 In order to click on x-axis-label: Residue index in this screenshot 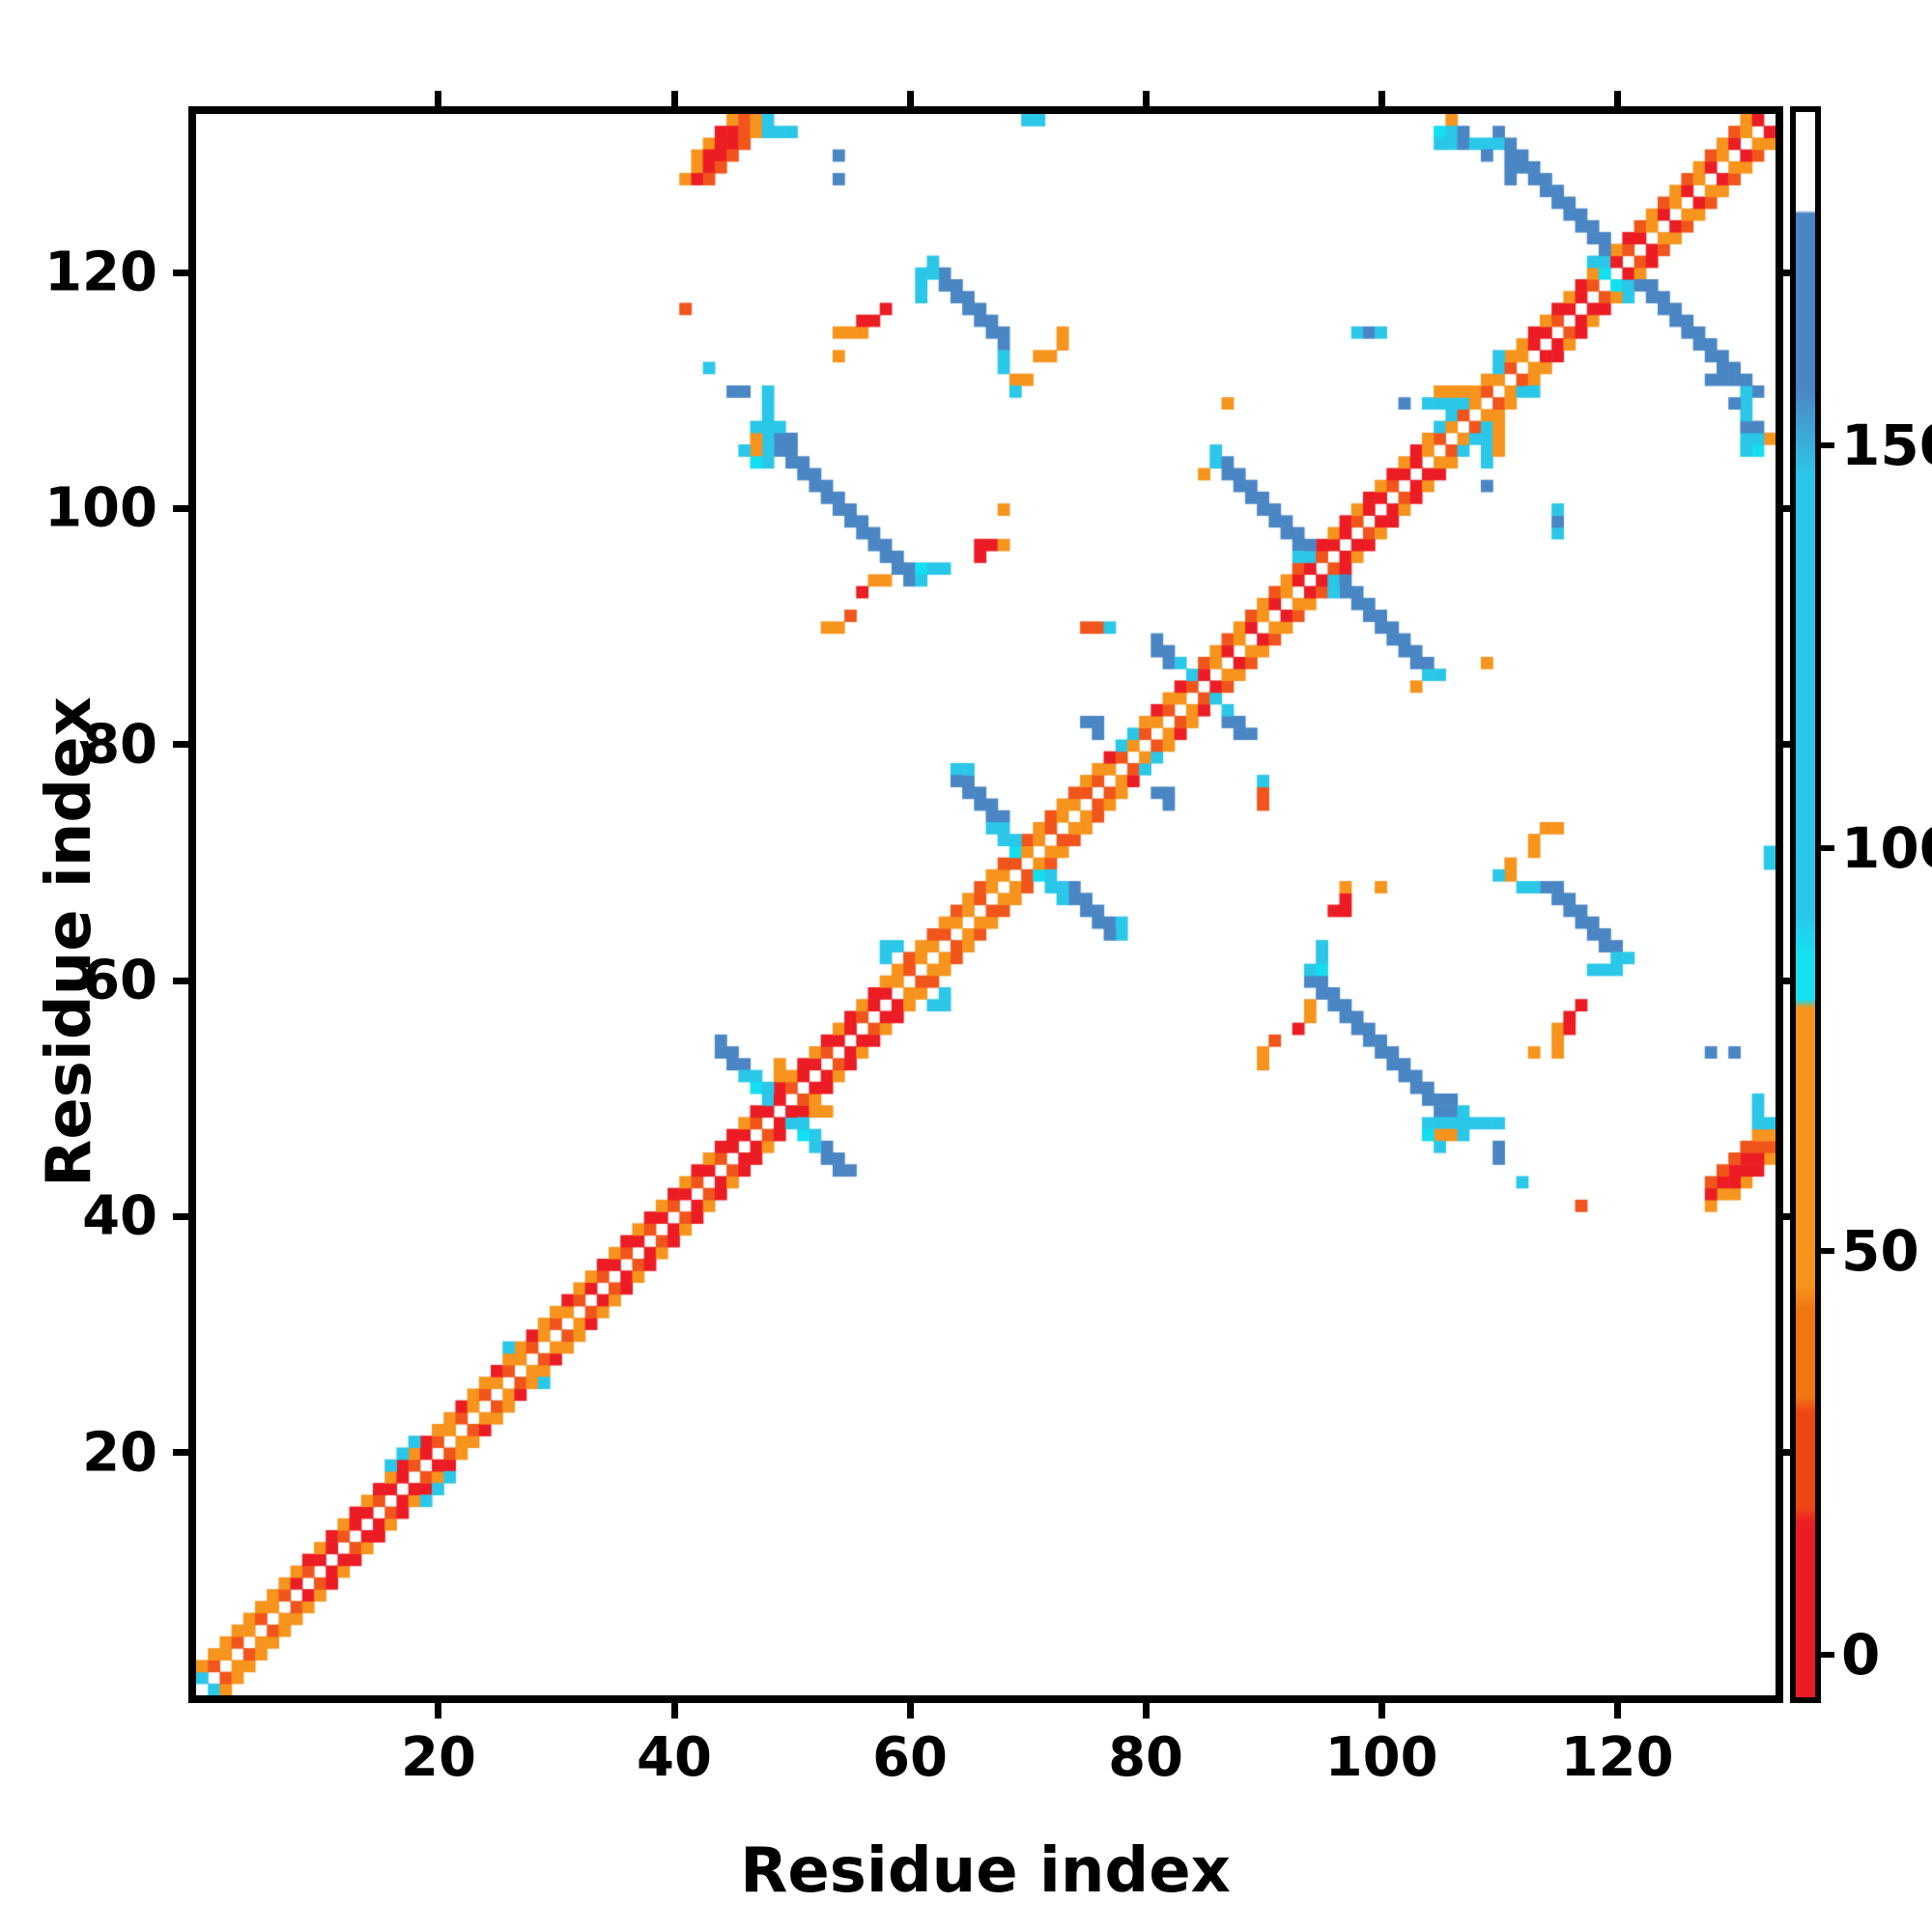, I will do `click(985, 1871)`.